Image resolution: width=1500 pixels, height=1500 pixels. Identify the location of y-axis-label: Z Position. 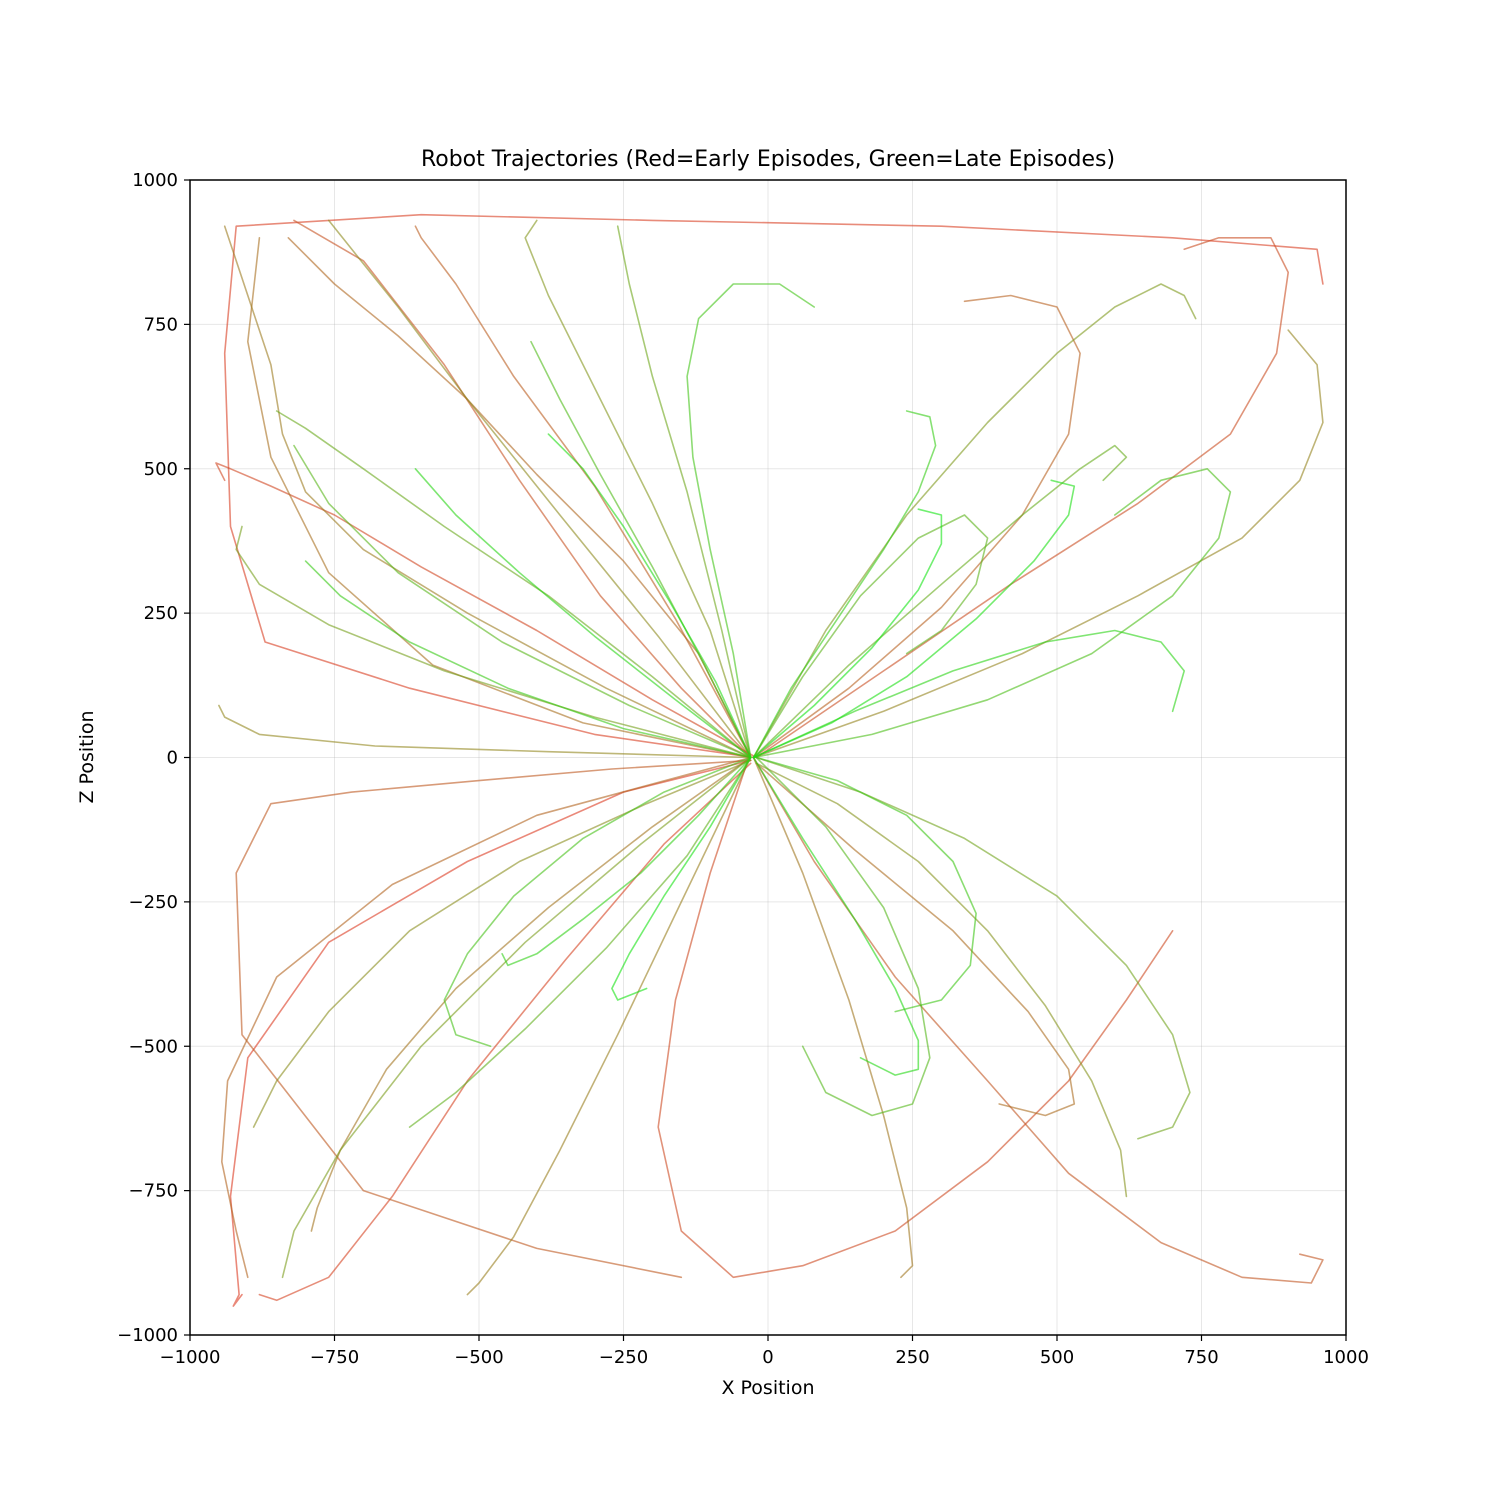
(87, 756).